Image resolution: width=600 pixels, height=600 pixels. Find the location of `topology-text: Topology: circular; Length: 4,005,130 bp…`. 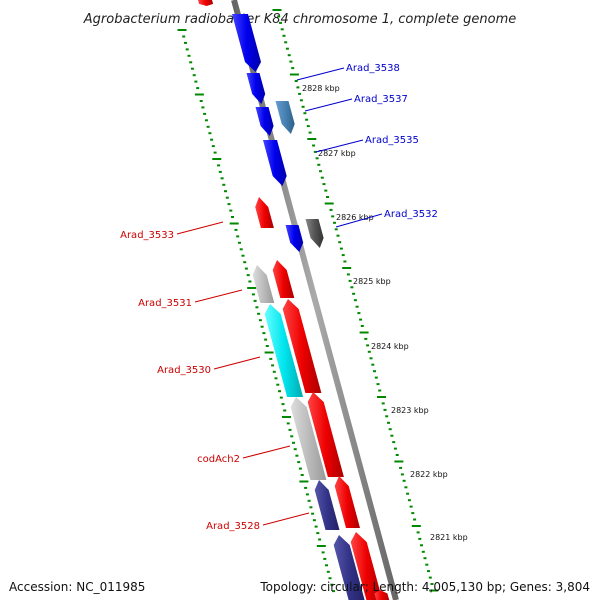

topology-text: Topology: circular; Length: 4,005,130 bp… is located at coordinates (425, 587).